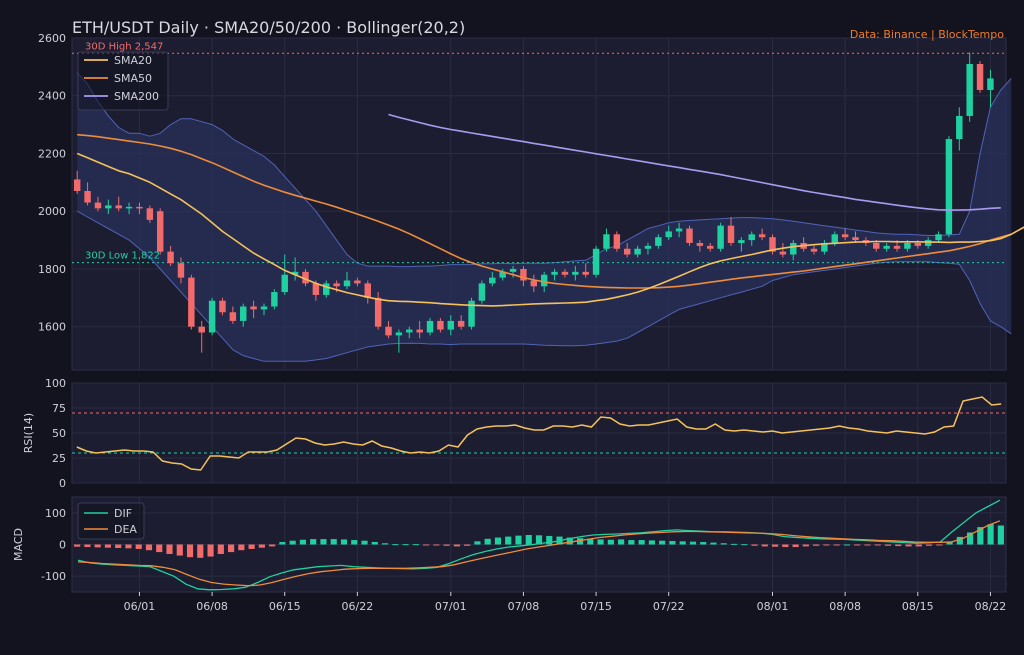 This screenshot has height=655, width=1024. What do you see at coordinates (773, 606) in the screenshot?
I see `x-tick-label: 08/01` at bounding box center [773, 606].